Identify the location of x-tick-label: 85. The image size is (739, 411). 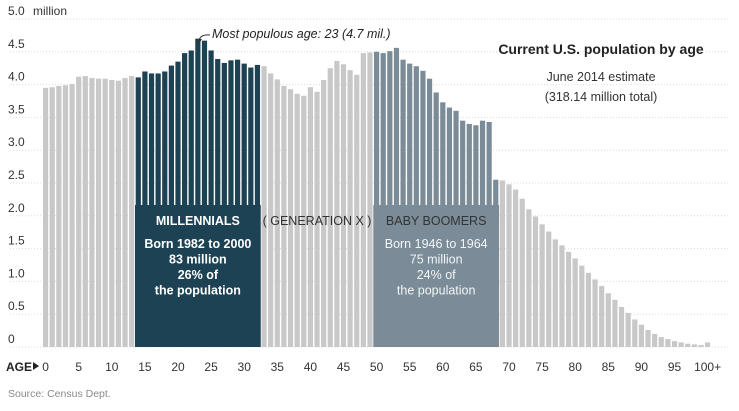
(609, 367).